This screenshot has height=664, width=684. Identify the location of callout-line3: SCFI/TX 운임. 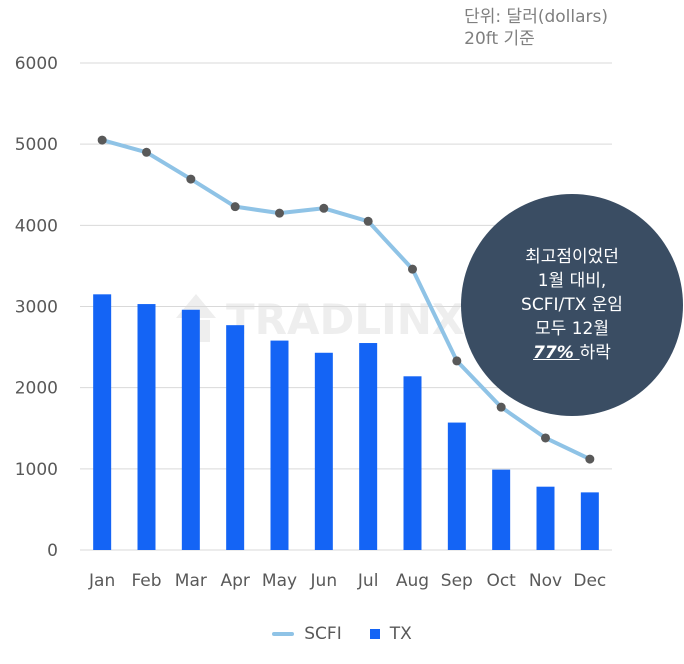
(572, 305).